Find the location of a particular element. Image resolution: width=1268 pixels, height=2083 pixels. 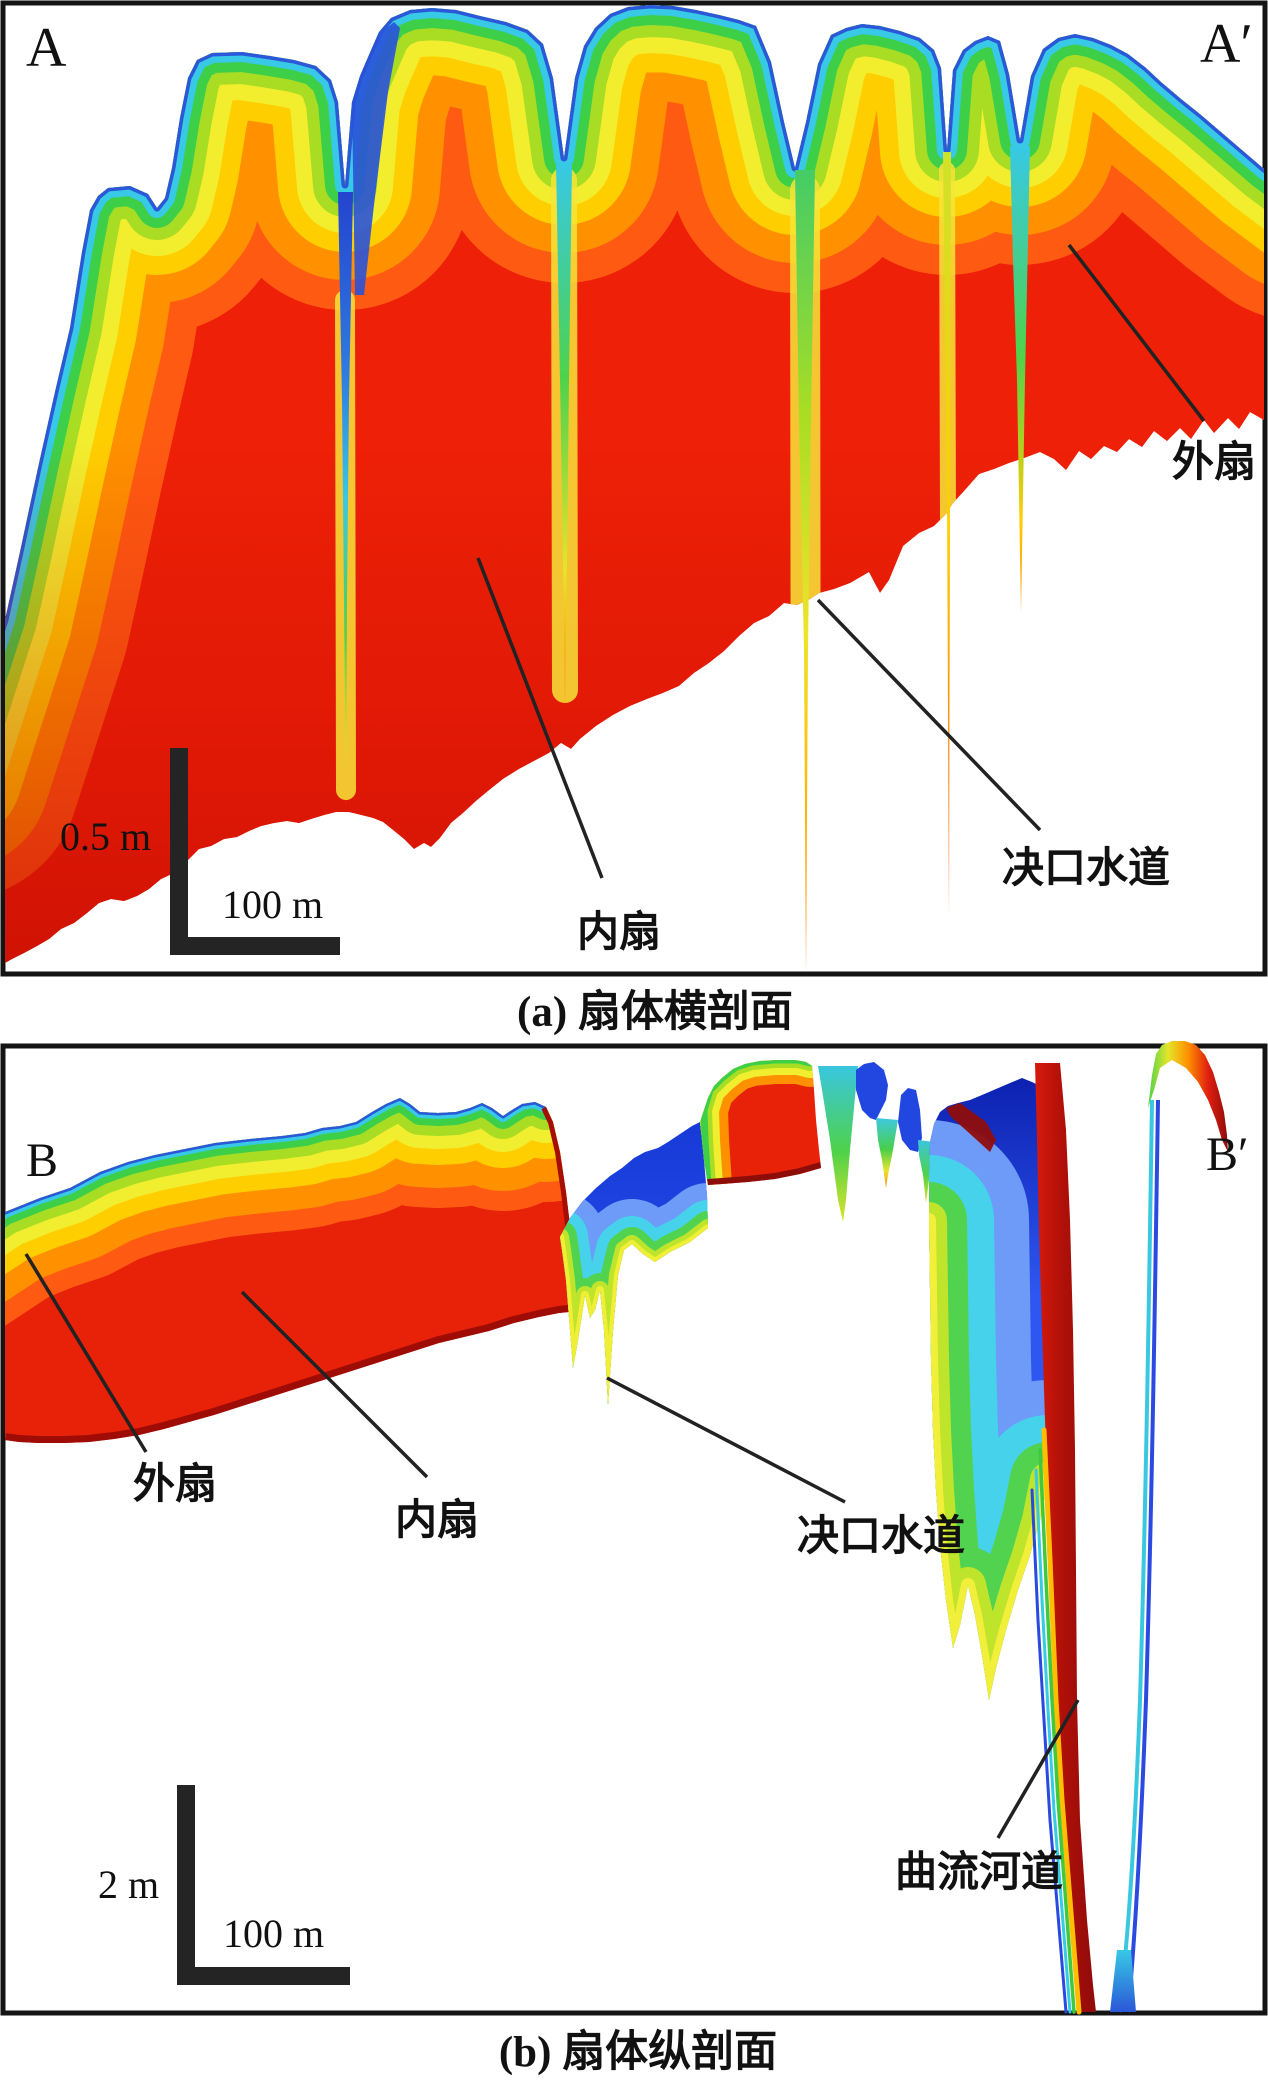

caption-b: (b) 扇体纵剖面 is located at coordinates (638, 2052).